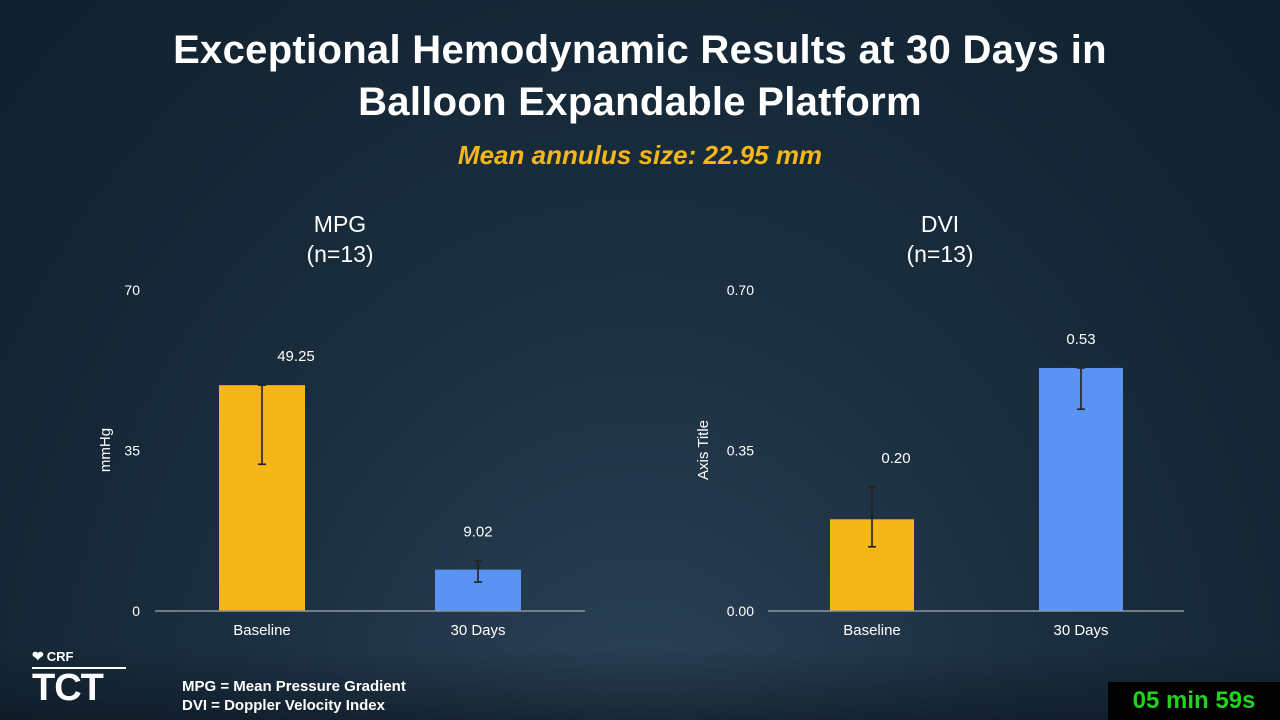 The image size is (1280, 720). Describe the element at coordinates (477, 532) in the screenshot. I see `data-label: 9.02` at that location.